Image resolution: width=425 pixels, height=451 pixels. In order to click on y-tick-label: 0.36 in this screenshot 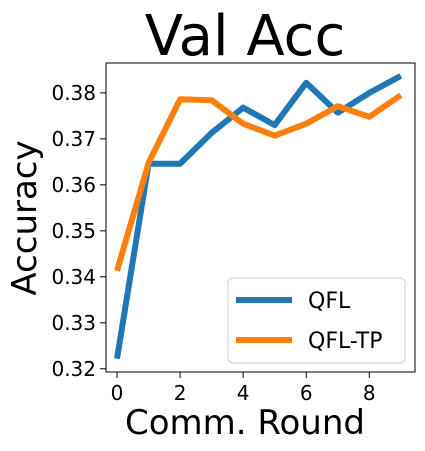, I will do `click(73, 185)`.